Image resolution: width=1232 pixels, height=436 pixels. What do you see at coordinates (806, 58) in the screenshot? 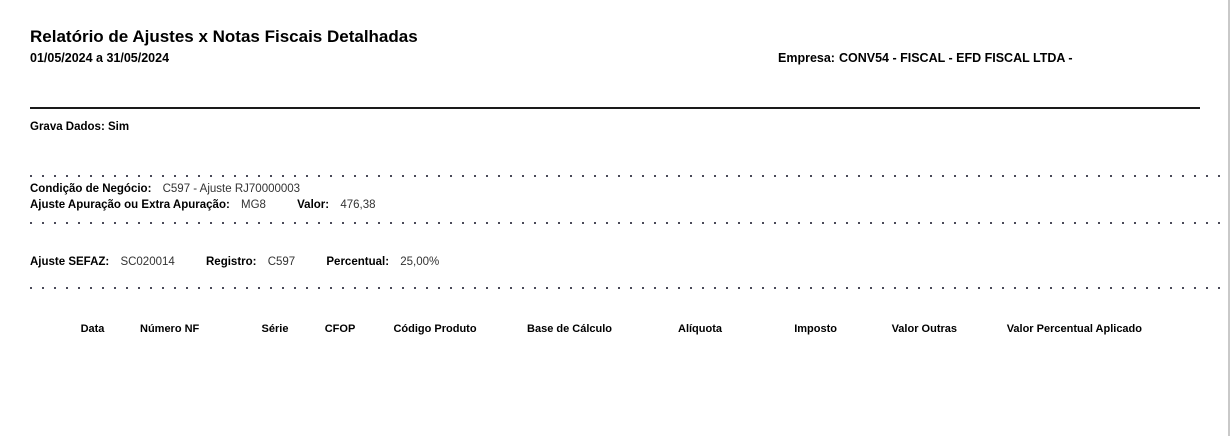
I see `company-label: Empresa:` at bounding box center [806, 58].